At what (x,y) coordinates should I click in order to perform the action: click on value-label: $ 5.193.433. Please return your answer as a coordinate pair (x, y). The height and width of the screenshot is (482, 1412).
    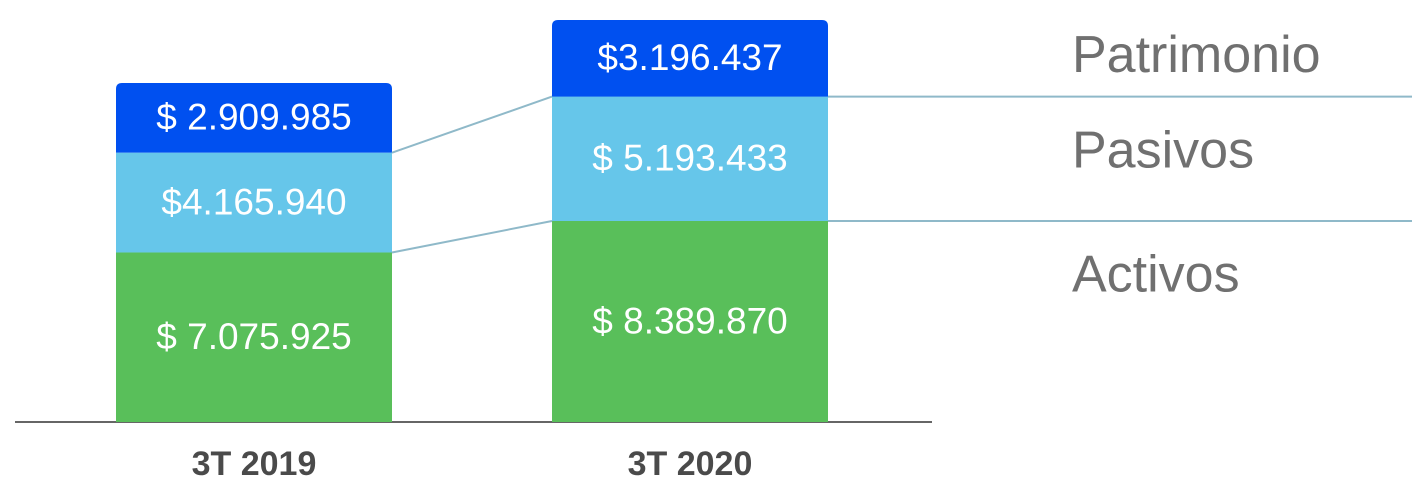
    Looking at the image, I should click on (689, 158).